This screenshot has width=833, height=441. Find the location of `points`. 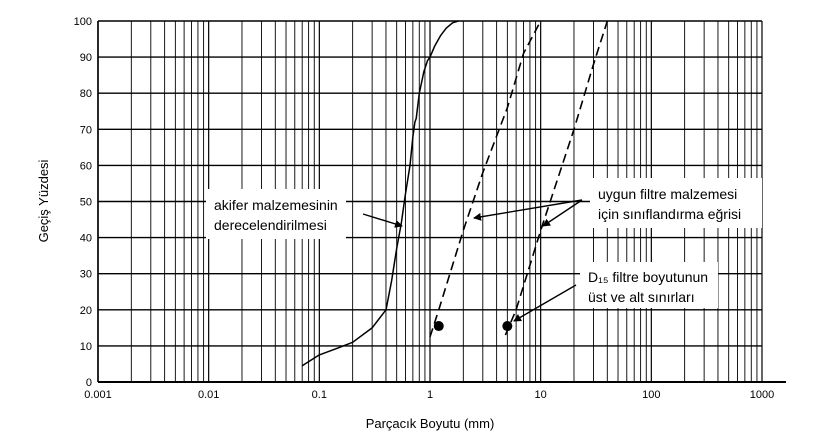

points is located at coordinates (473, 326).